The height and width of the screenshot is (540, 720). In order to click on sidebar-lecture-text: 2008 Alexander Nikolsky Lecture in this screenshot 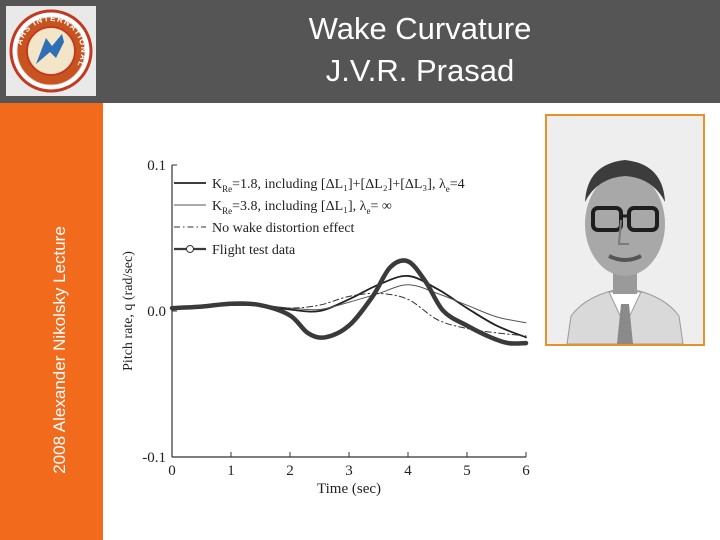, I will do `click(59, 350)`.